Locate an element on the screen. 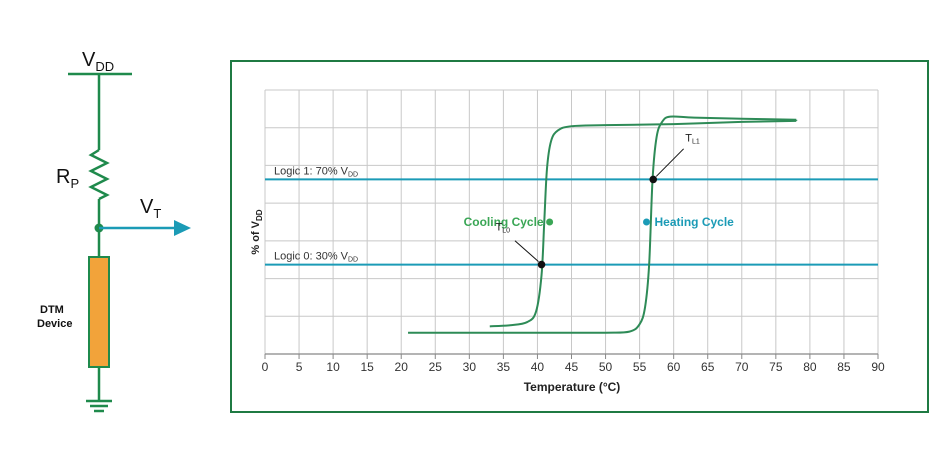  vt-label: VT is located at coordinates (150, 208).